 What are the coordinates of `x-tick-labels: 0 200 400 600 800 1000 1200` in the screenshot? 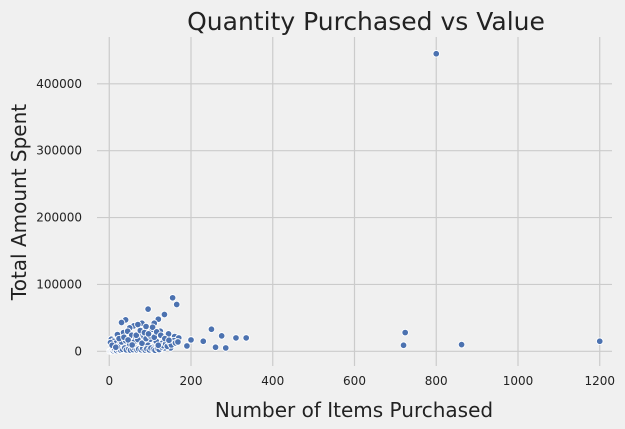 It's located at (360, 381).